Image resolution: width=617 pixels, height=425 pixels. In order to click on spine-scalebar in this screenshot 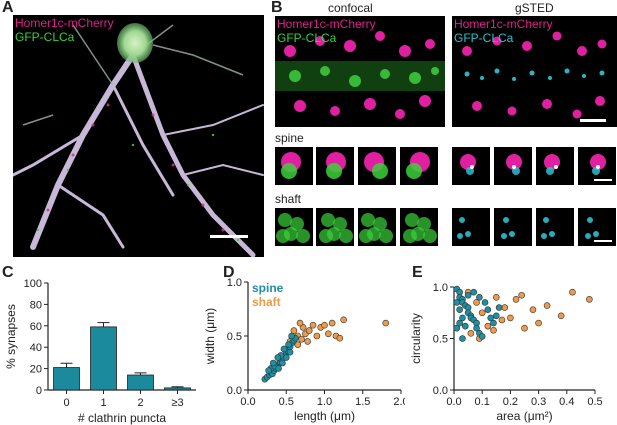, I will do `click(603, 180)`.